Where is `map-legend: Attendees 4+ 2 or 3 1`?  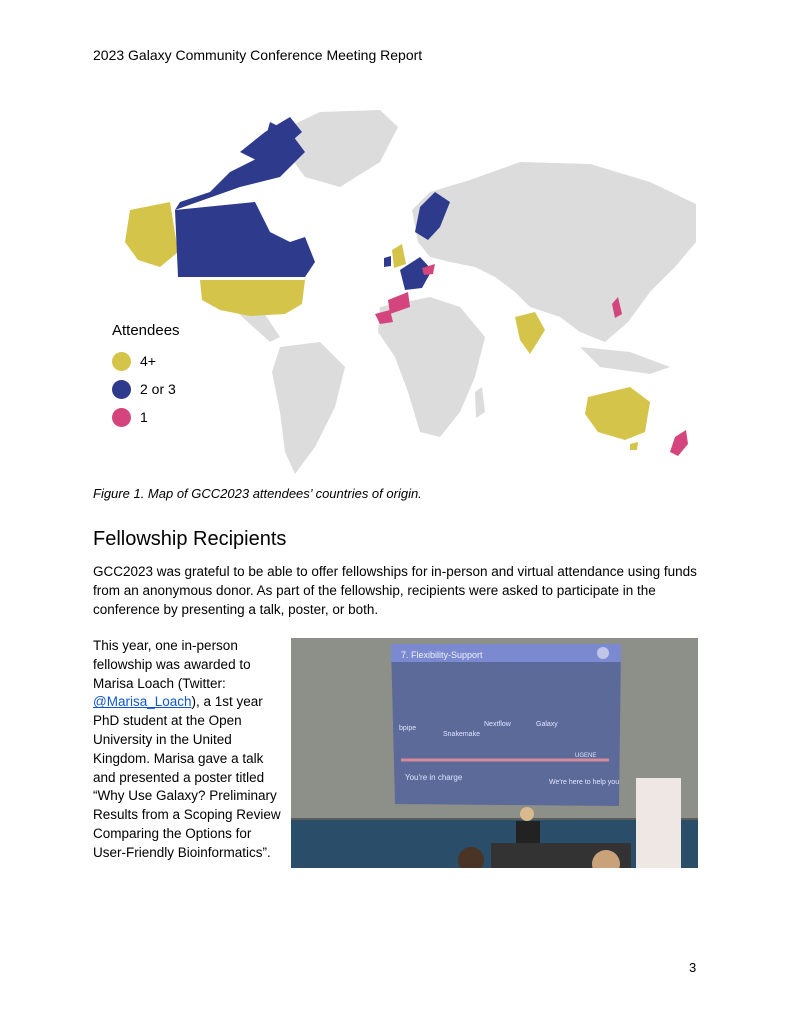
map-legend: Attendees 4+ 2 or 3 1 is located at coordinates (146, 376).